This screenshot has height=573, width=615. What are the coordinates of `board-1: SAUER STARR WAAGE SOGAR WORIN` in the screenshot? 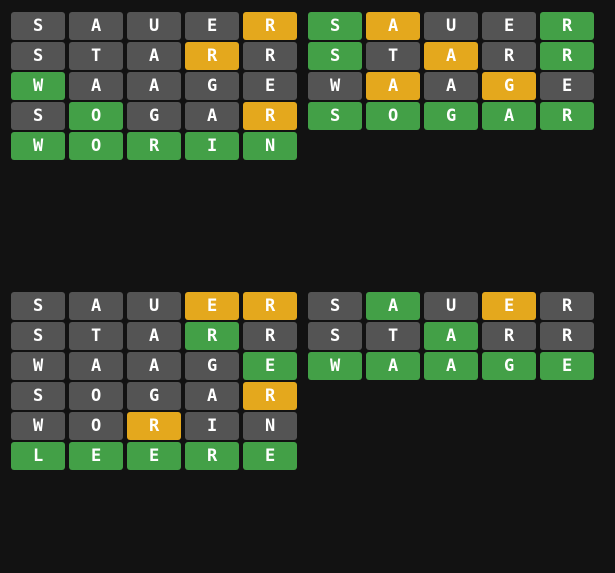 It's located at (154, 87).